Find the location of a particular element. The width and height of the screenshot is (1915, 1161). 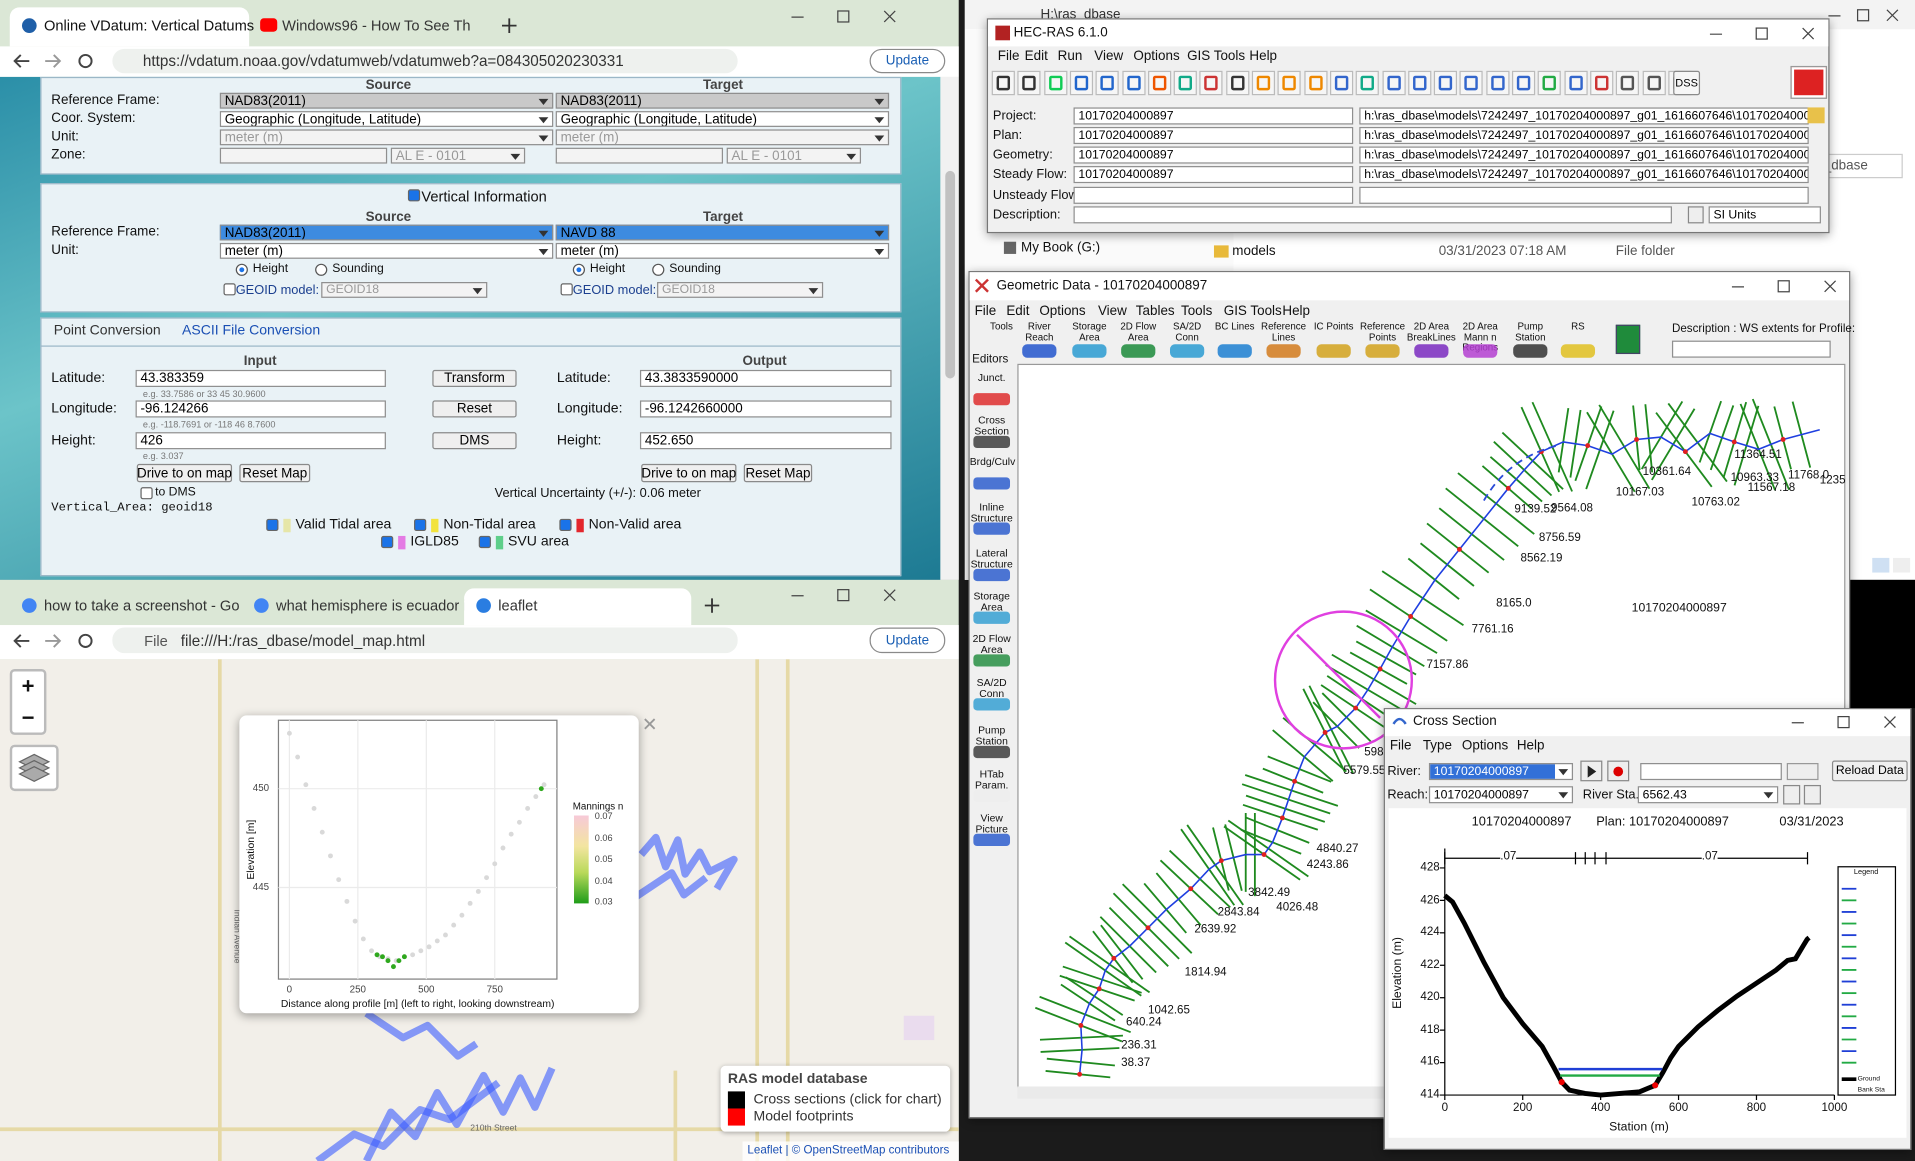

editor-button: Junct. is located at coordinates (991, 377).